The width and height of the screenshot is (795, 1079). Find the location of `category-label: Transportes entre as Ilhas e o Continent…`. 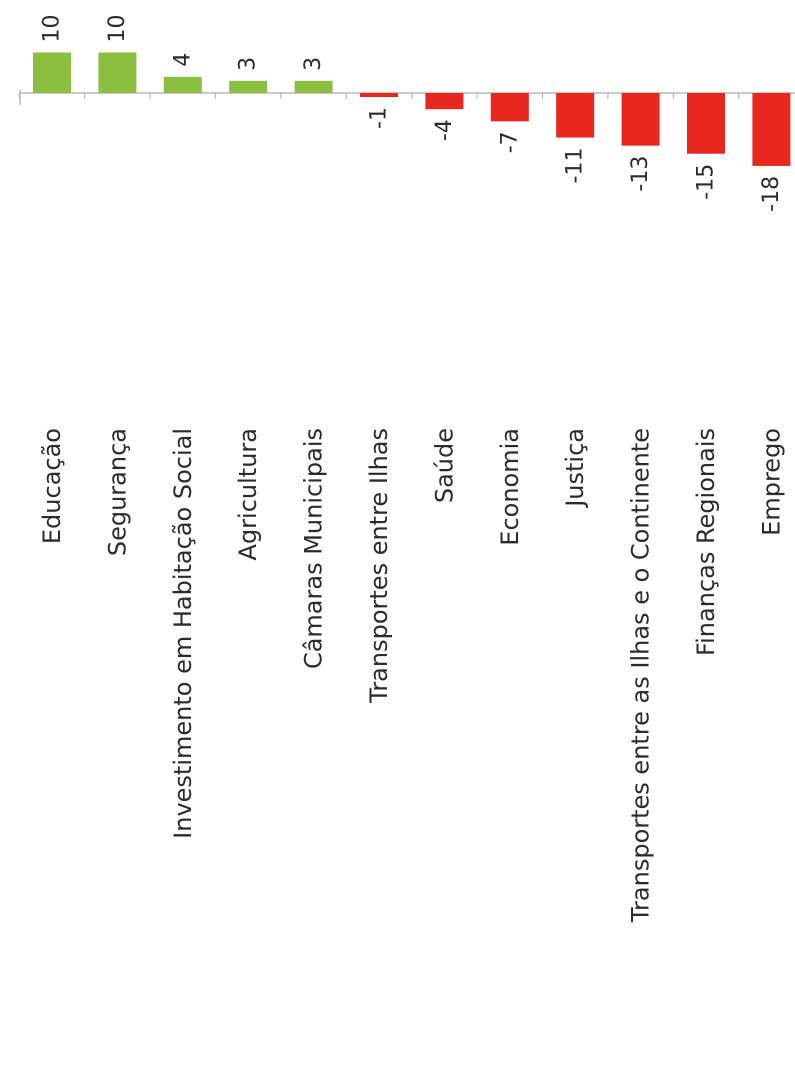

category-label: Transportes entre as Ilhas e o Continent… is located at coordinates (641, 675).